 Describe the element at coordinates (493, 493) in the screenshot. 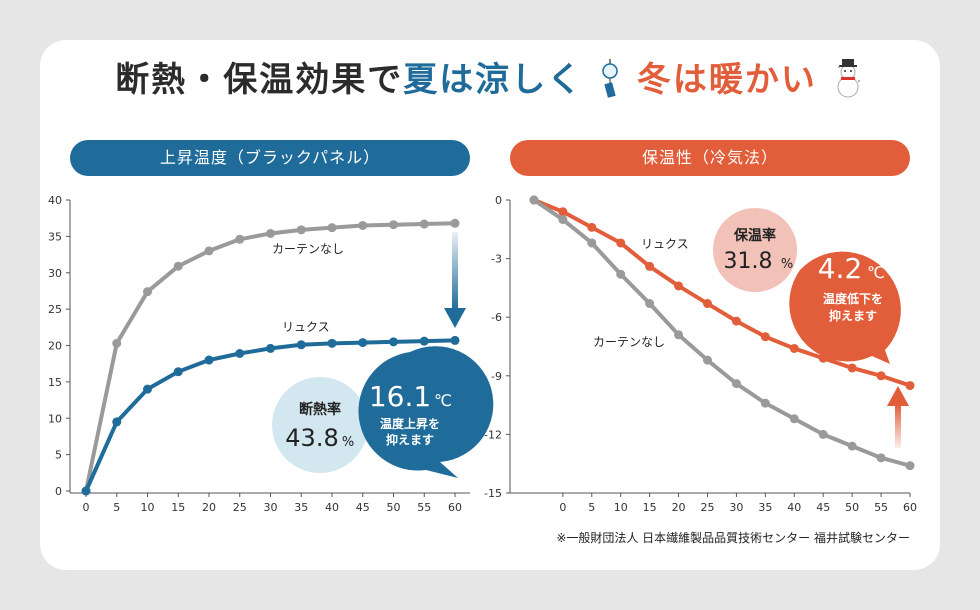

I see `right-y-tick-label: -15` at that location.